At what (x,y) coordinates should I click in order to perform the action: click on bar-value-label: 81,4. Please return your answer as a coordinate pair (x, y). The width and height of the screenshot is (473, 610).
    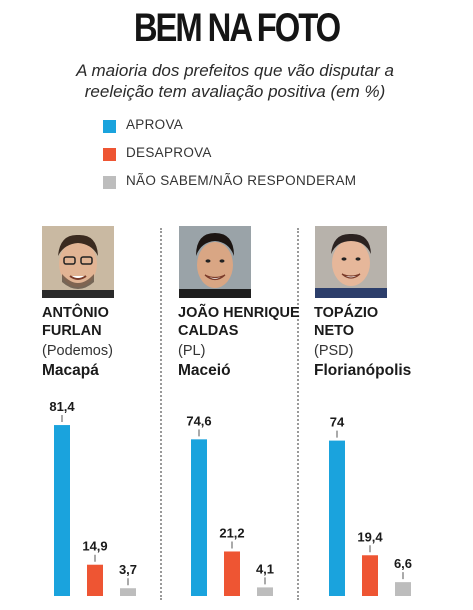
    Looking at the image, I should click on (62, 406).